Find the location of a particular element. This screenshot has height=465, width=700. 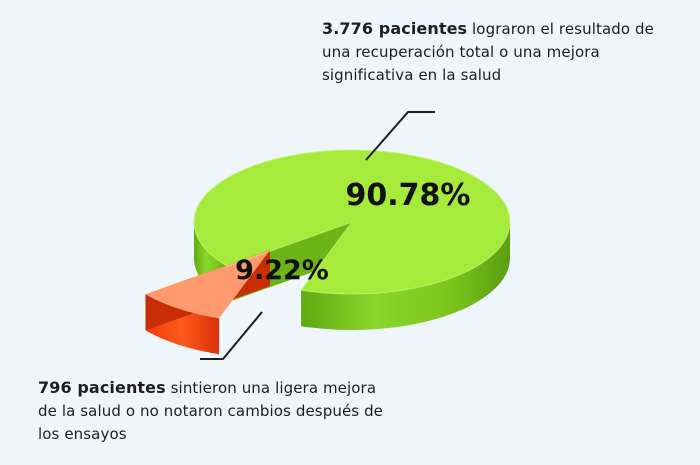

callout-green-count: 3.776 pacientes is located at coordinates (395, 28).